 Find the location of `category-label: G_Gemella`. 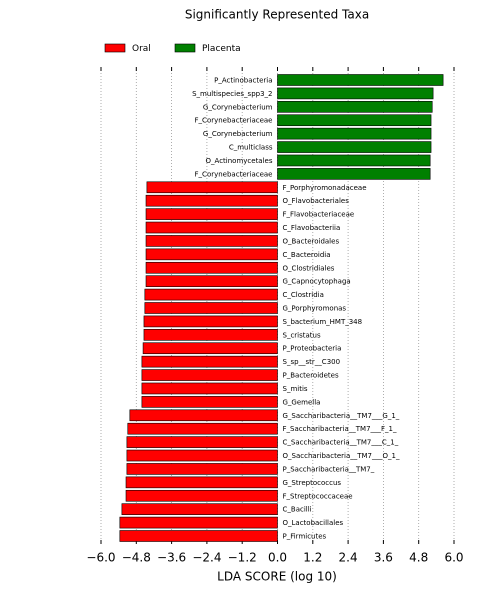

category-label: G_Gemella is located at coordinates (302, 402).